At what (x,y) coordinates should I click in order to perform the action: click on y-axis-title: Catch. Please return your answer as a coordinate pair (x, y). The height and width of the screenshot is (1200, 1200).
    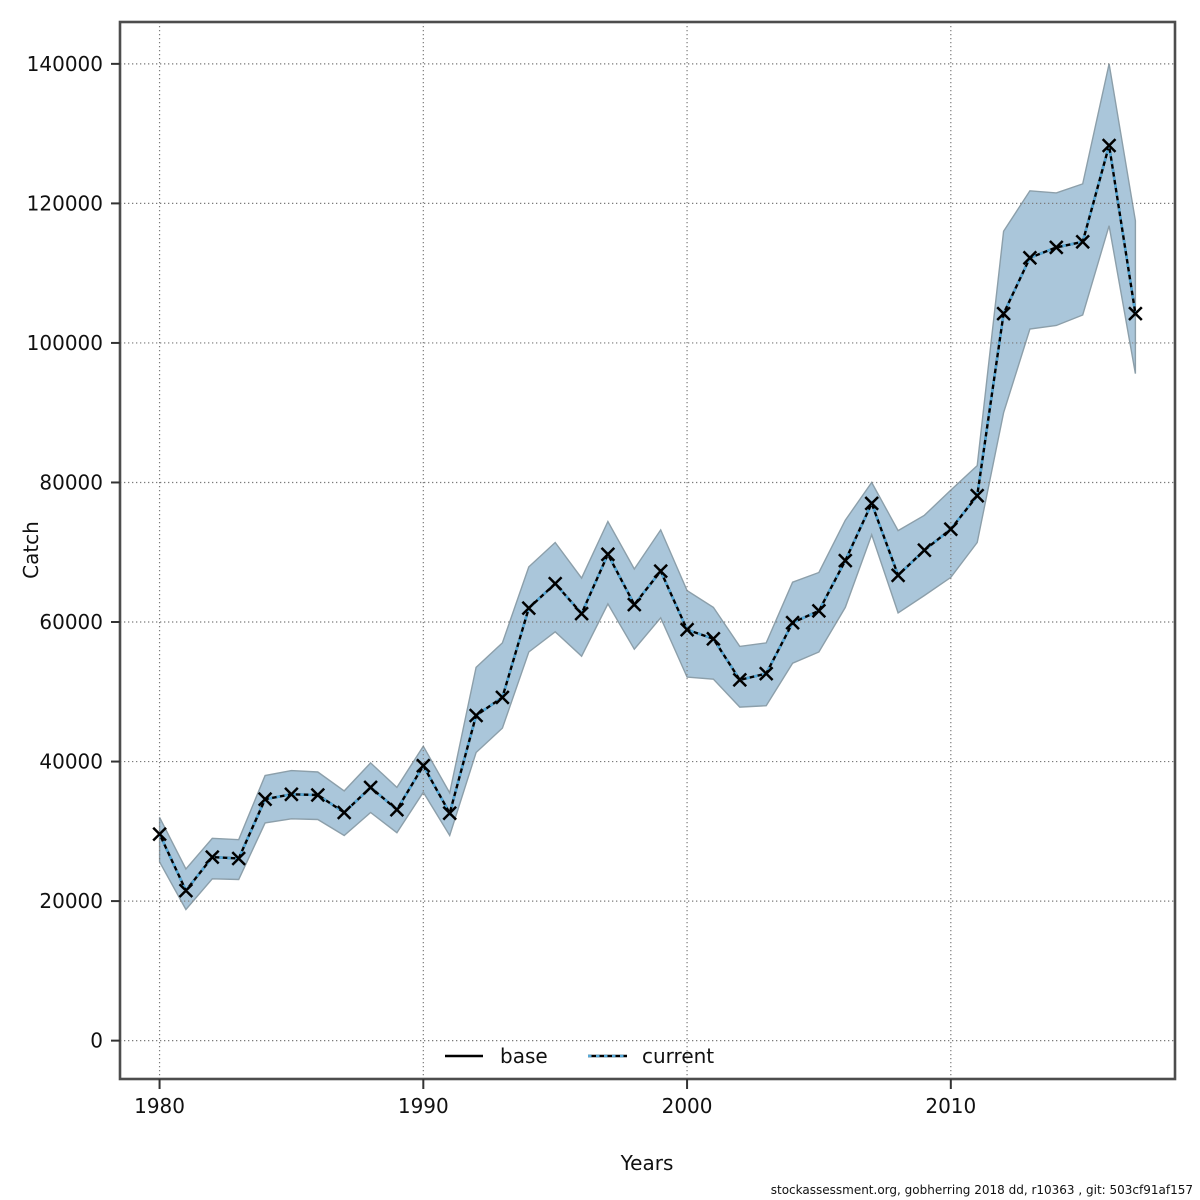
    Looking at the image, I should click on (31, 550).